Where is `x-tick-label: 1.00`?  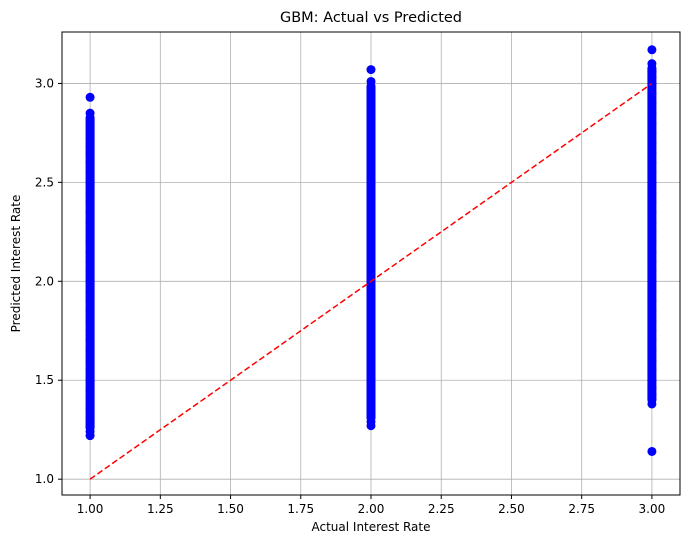
x-tick-label: 1.00 is located at coordinates (90, 509).